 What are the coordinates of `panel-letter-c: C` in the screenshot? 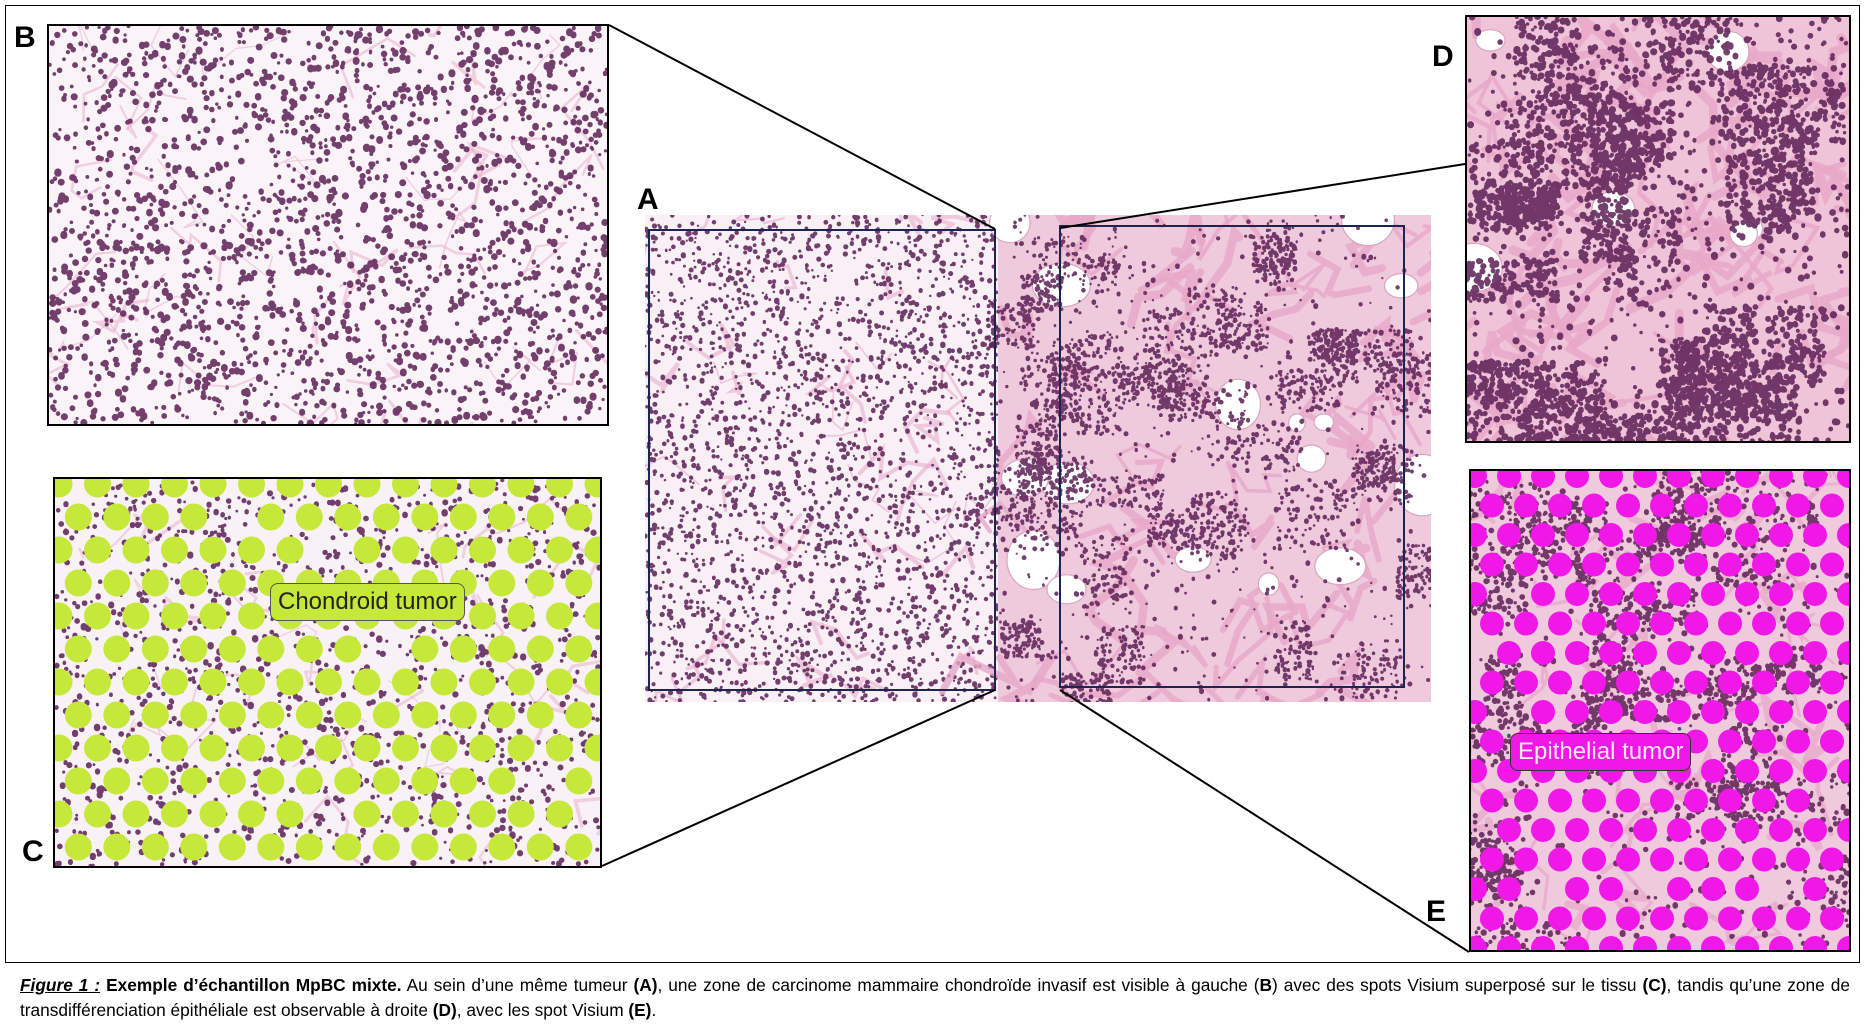 It's located at (33, 852).